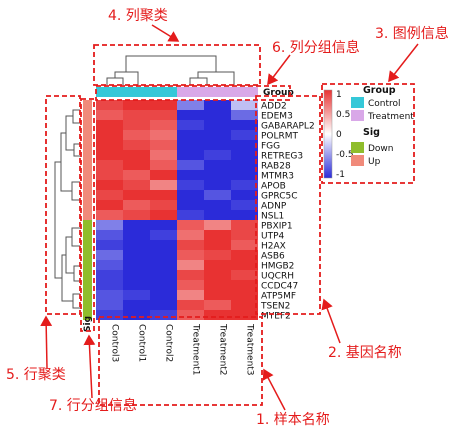  I want to click on gene-label: EDEM3, so click(277, 117).